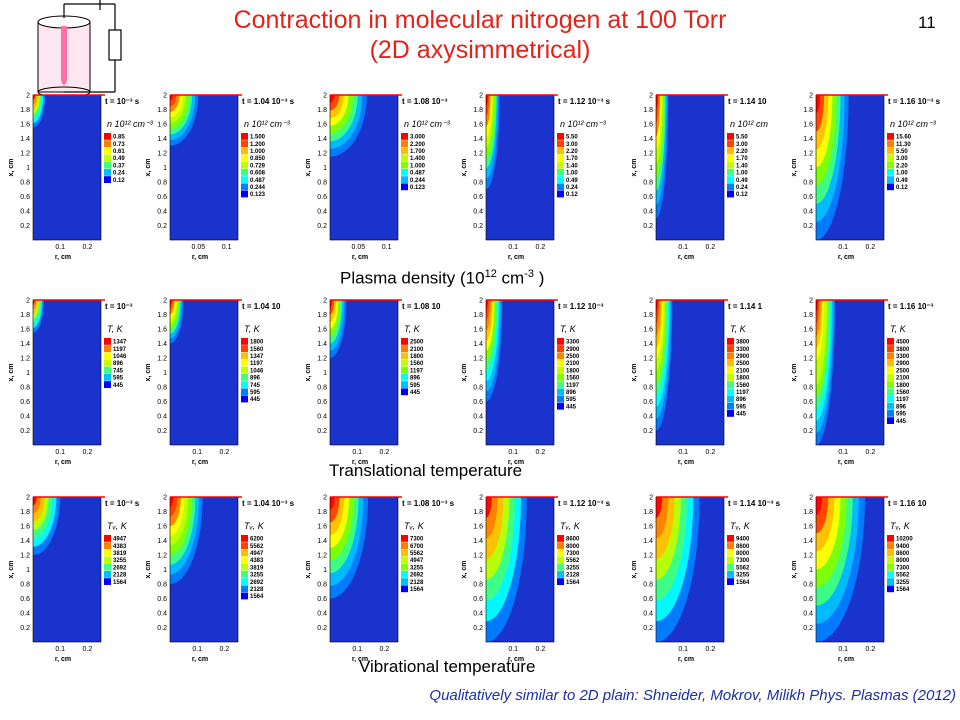  Describe the element at coordinates (904, 138) in the screenshot. I see `legend-value: 15.60` at that location.